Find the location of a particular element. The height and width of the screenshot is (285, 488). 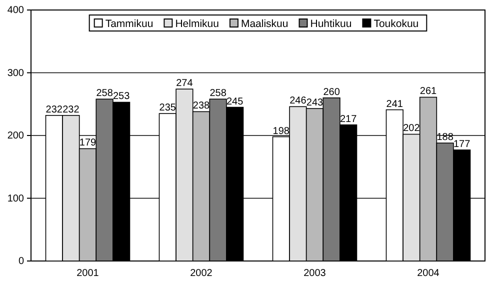

data-label: 261 is located at coordinates (429, 92).